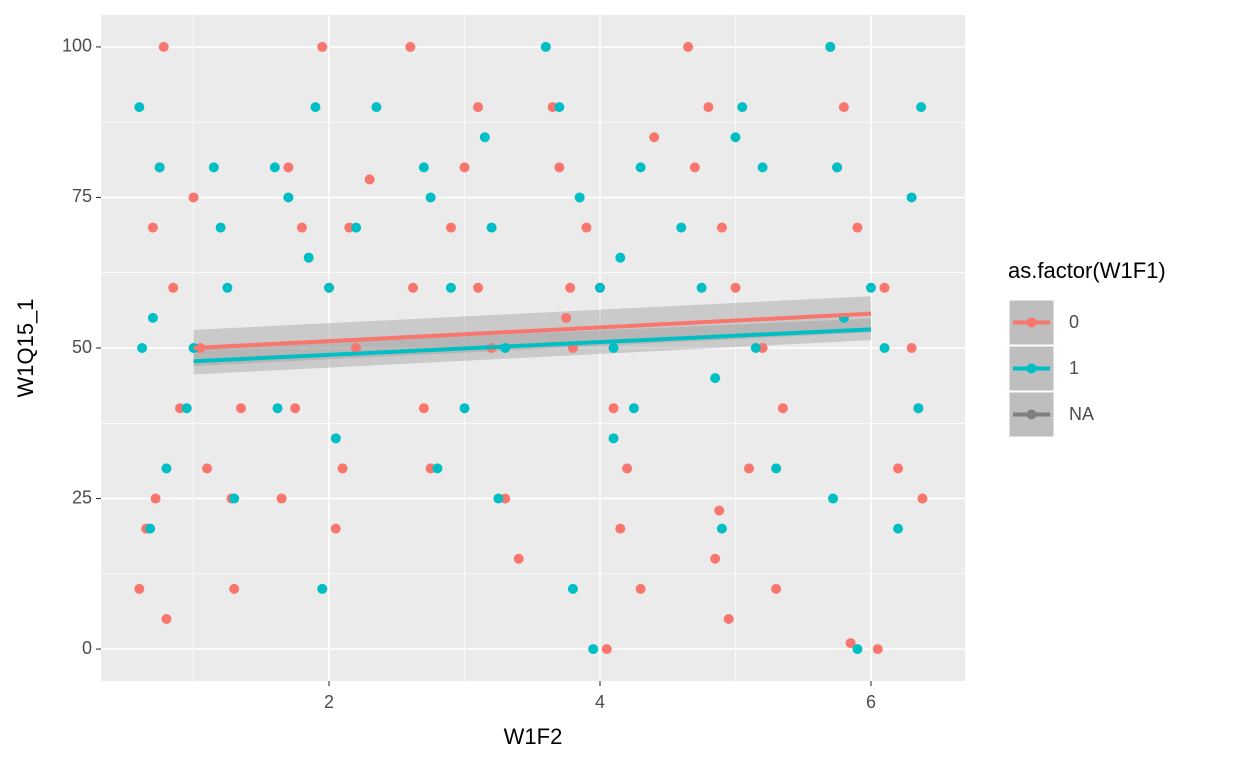 The image size is (1248, 768). What do you see at coordinates (532, 330) in the screenshot?
I see `fit-line` at bounding box center [532, 330].